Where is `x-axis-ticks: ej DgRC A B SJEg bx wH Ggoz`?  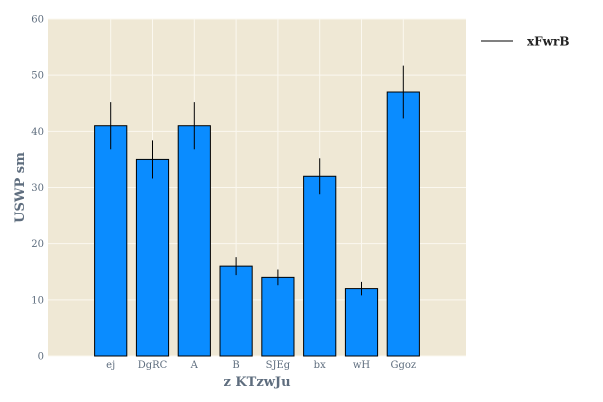
x-axis-ticks: ej DgRC A B SJEg bx wH Ggoz is located at coordinates (261, 365).